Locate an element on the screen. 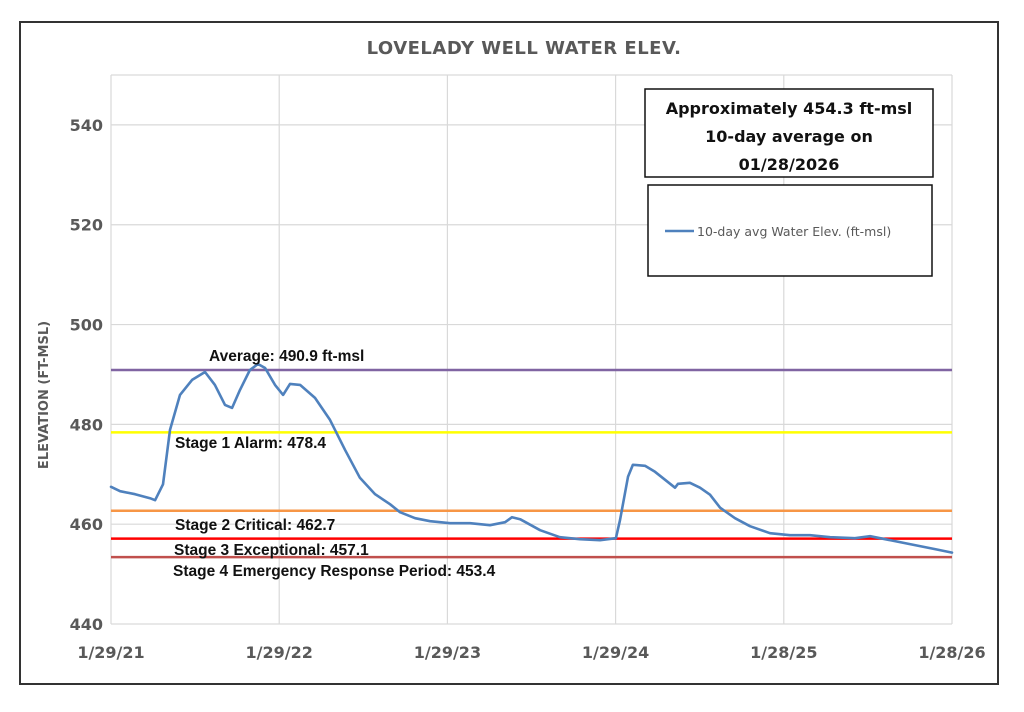  x-tick-label: 1/28/25 is located at coordinates (783, 652).